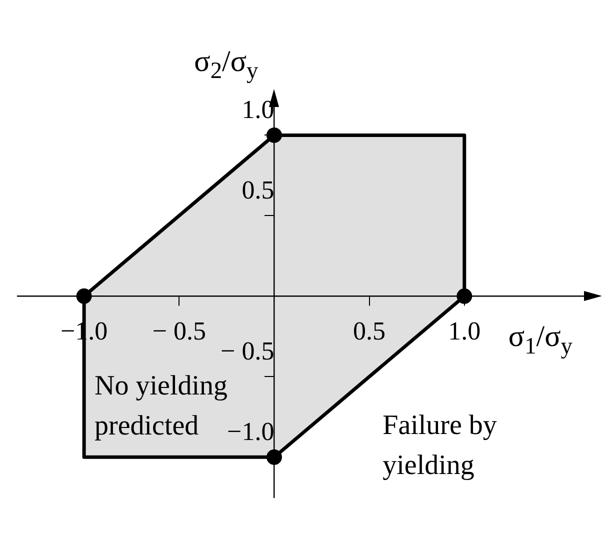 Image resolution: width=606 pixels, height=539 pixels. Describe the element at coordinates (464, 331) in the screenshot. I see `x-tick-label: 1.0` at that location.